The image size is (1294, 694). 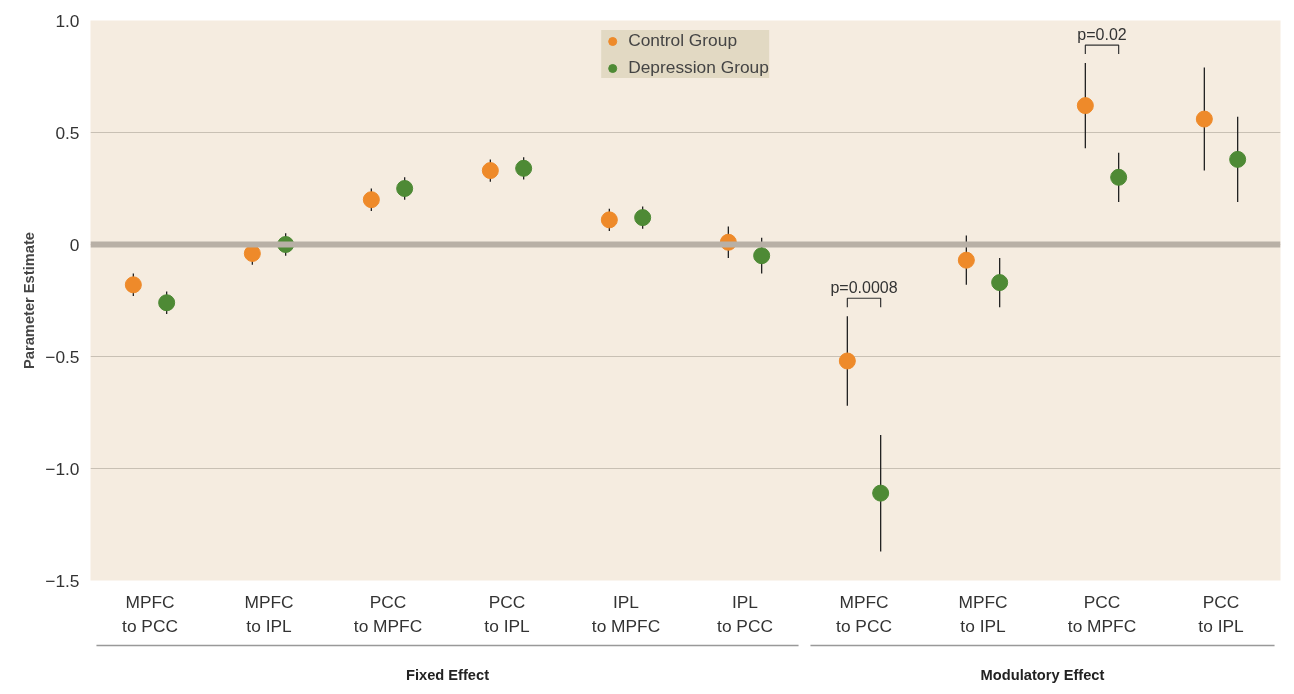 I want to click on y-axis-title: Parameter Estimate, so click(x=29, y=300).